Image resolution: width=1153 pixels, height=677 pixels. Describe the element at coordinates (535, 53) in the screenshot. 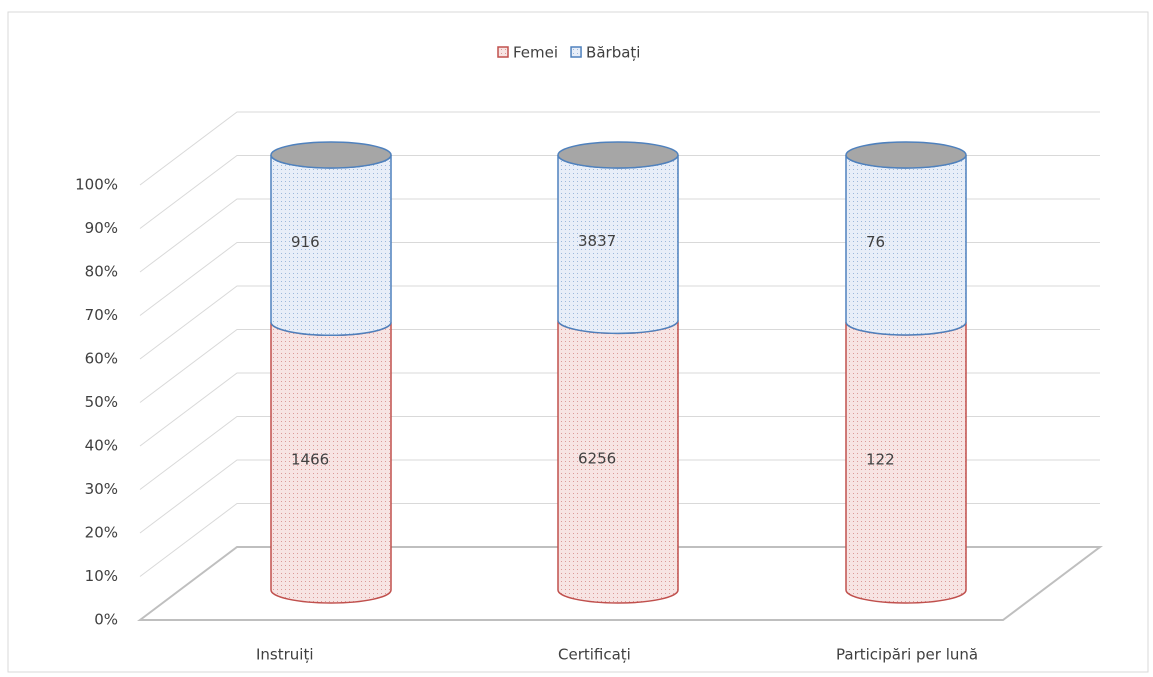

I see `legend-label: Femei` at that location.